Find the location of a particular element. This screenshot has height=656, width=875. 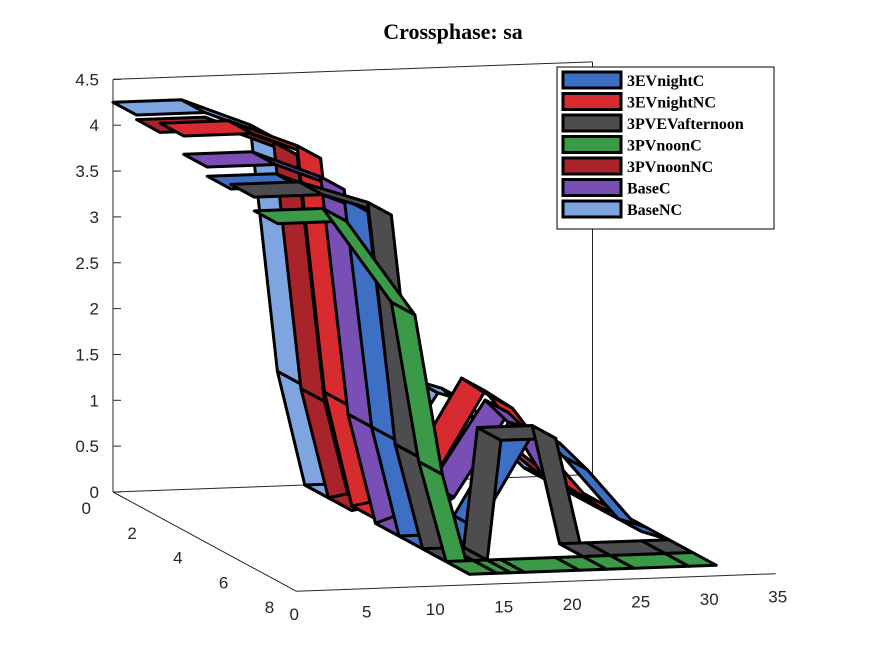

legend-label: 3PVnoonC is located at coordinates (664, 146).